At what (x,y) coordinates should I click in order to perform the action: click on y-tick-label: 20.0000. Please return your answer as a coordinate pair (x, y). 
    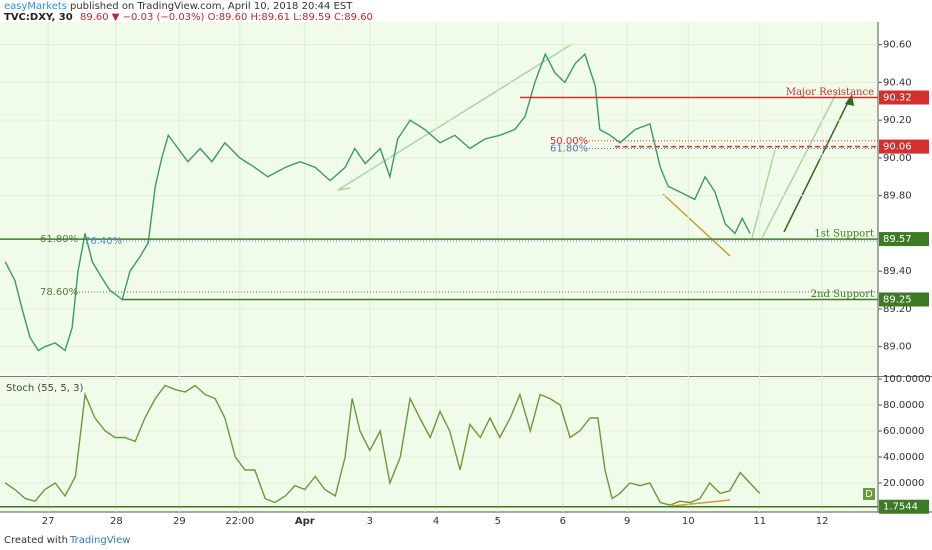
    Looking at the image, I should click on (903, 483).